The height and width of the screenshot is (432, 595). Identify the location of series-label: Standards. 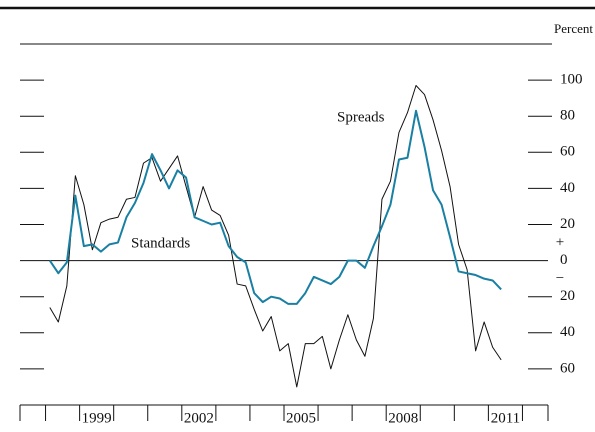
(160, 243).